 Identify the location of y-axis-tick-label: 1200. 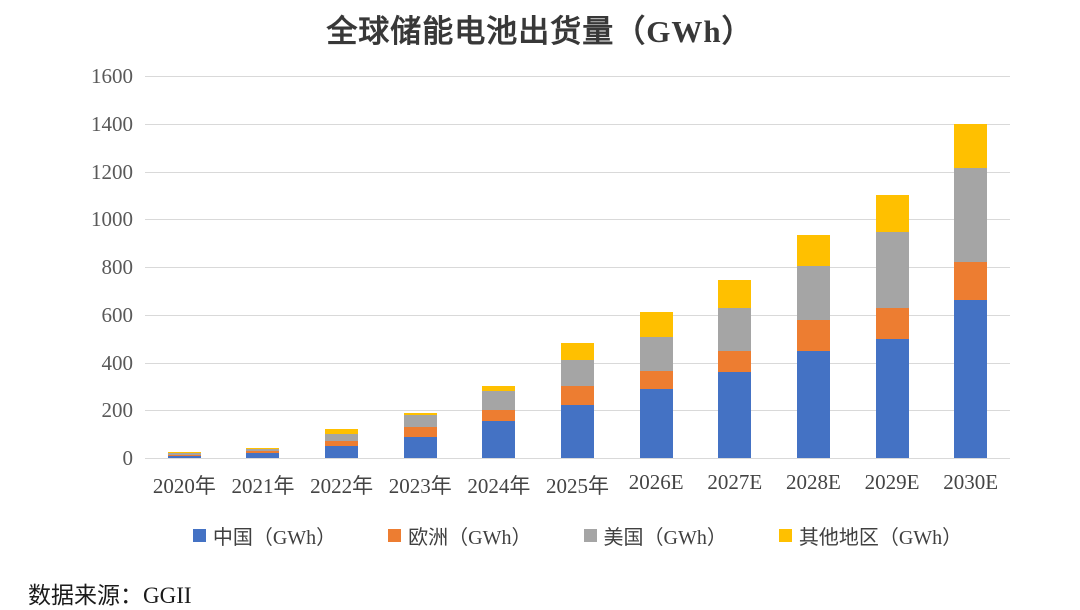
(112, 171).